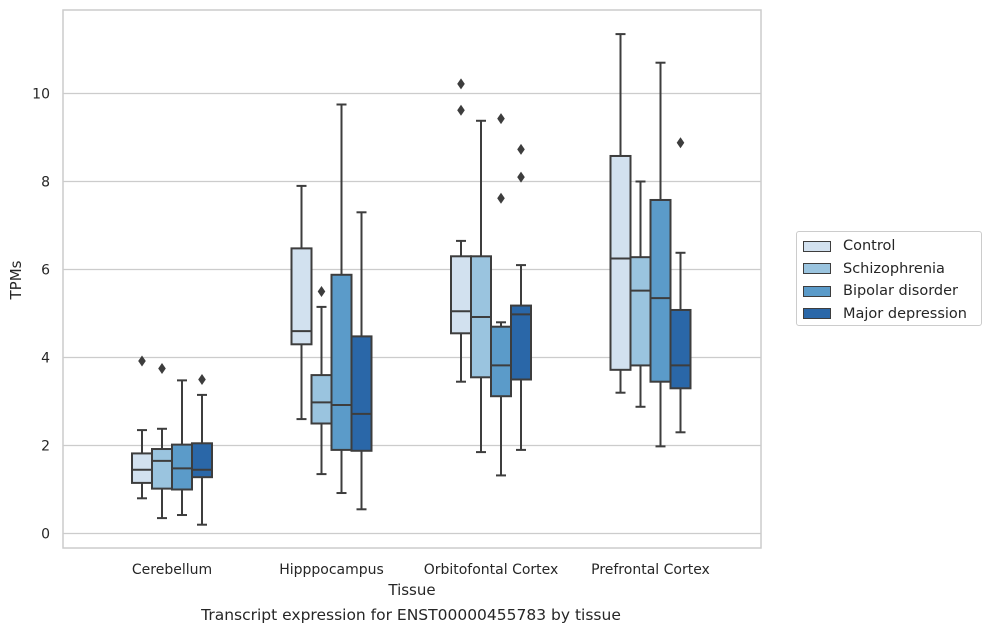  What do you see at coordinates (491, 570) in the screenshot?
I see `x-tick-label: Orbitofontal Cortex` at bounding box center [491, 570].